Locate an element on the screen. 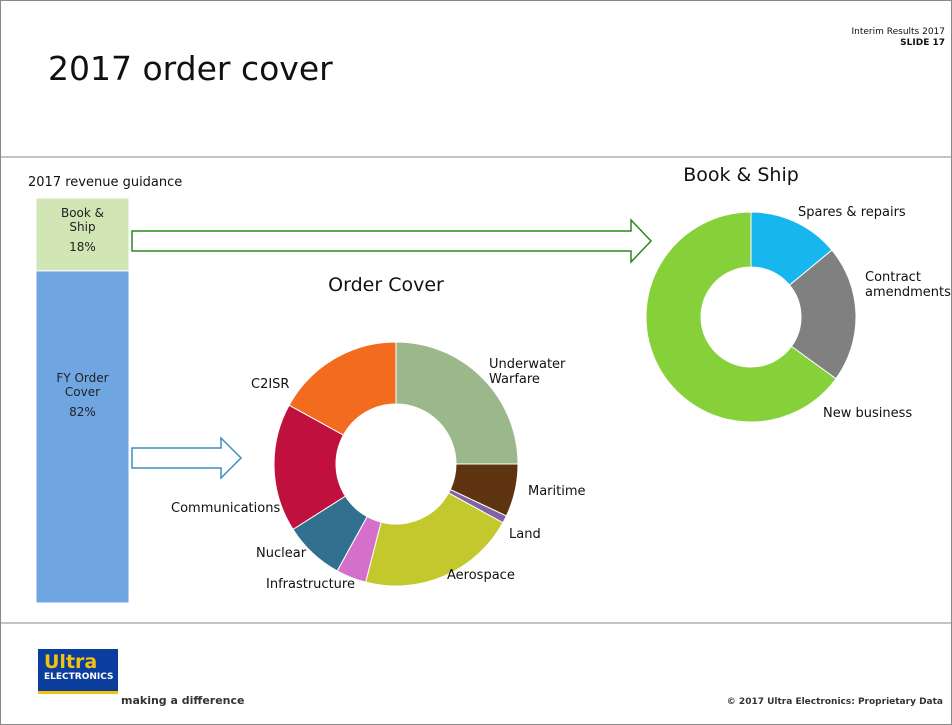  slide-number: SLIDE 17 is located at coordinates (922, 43).